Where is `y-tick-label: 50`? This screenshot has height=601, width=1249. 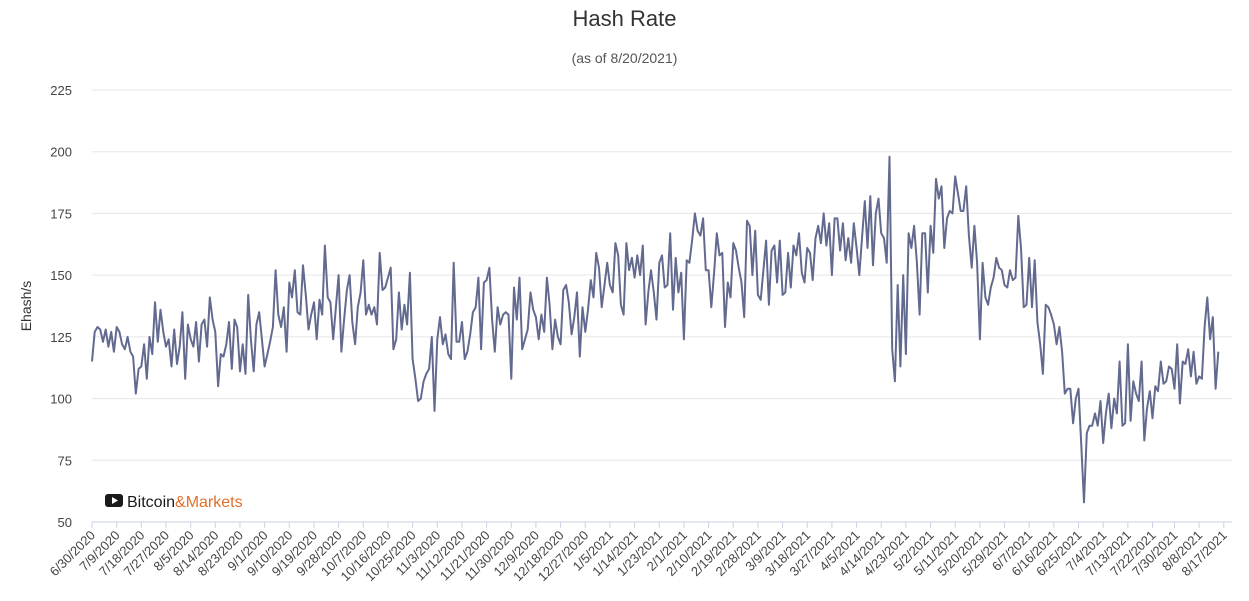 y-tick-label: 50 is located at coordinates (65, 522).